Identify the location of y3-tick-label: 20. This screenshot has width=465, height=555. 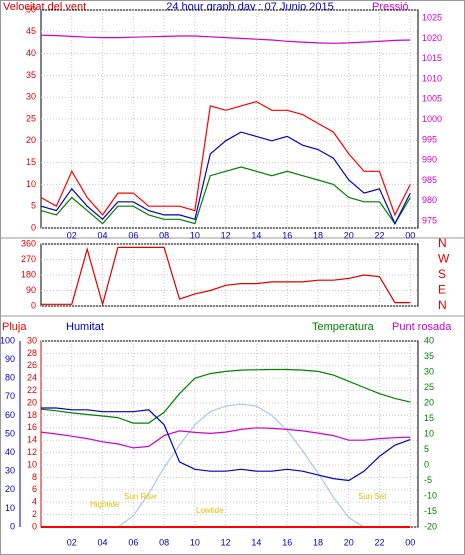
(10, 489).